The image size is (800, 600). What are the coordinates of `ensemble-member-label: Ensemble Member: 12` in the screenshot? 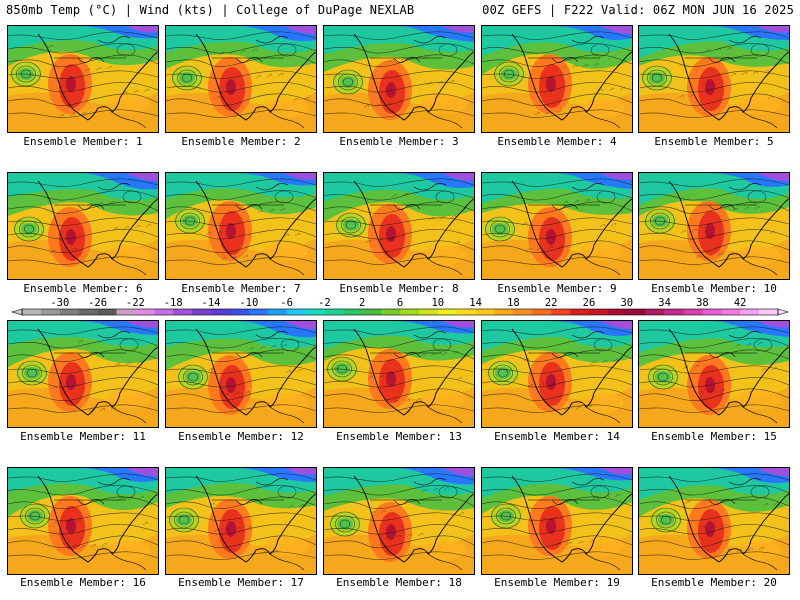 It's located at (241, 436).